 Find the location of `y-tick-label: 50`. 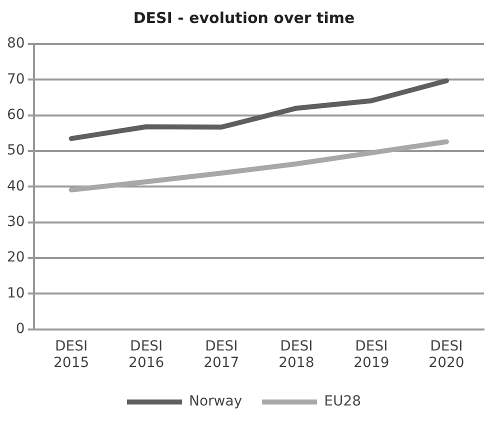

y-tick-label: 50 is located at coordinates (15, 150).